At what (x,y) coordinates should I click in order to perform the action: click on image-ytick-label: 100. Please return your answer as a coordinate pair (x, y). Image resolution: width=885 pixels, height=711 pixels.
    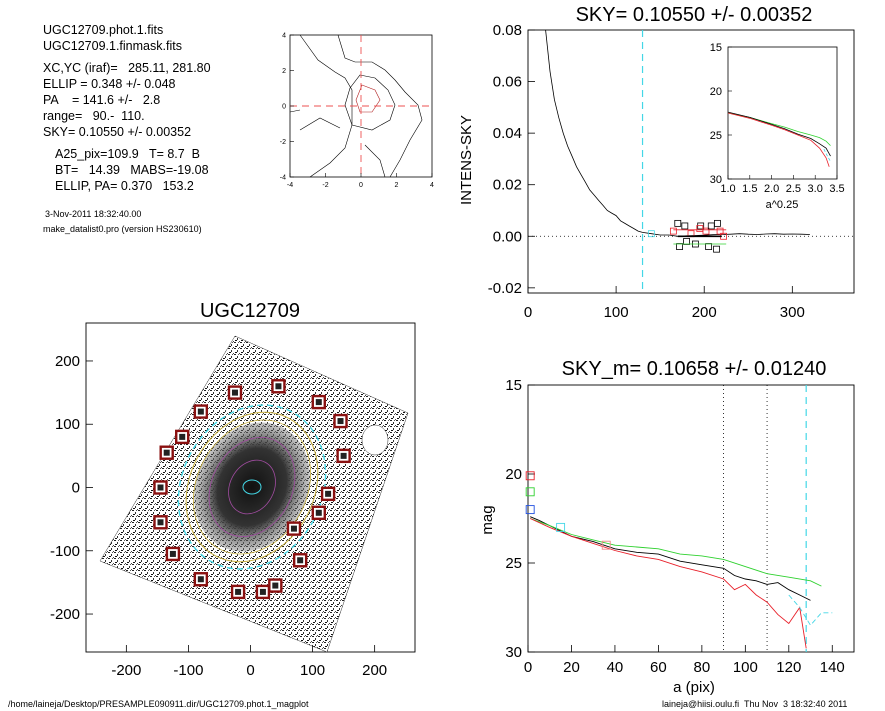
    Looking at the image, I should click on (67, 424).